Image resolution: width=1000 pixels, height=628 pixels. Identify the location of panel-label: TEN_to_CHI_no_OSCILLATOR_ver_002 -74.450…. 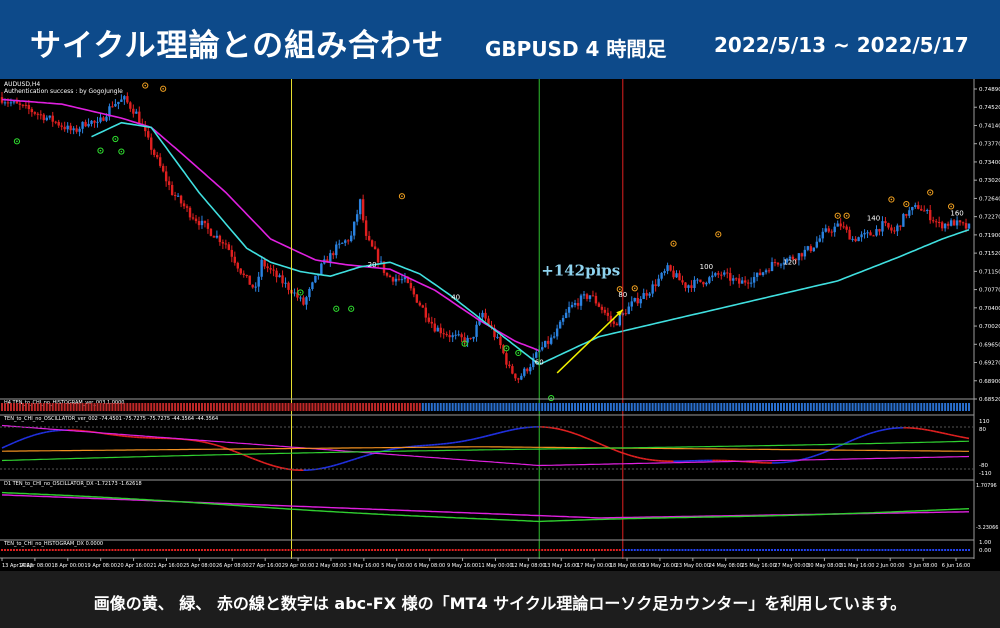
(110, 419).